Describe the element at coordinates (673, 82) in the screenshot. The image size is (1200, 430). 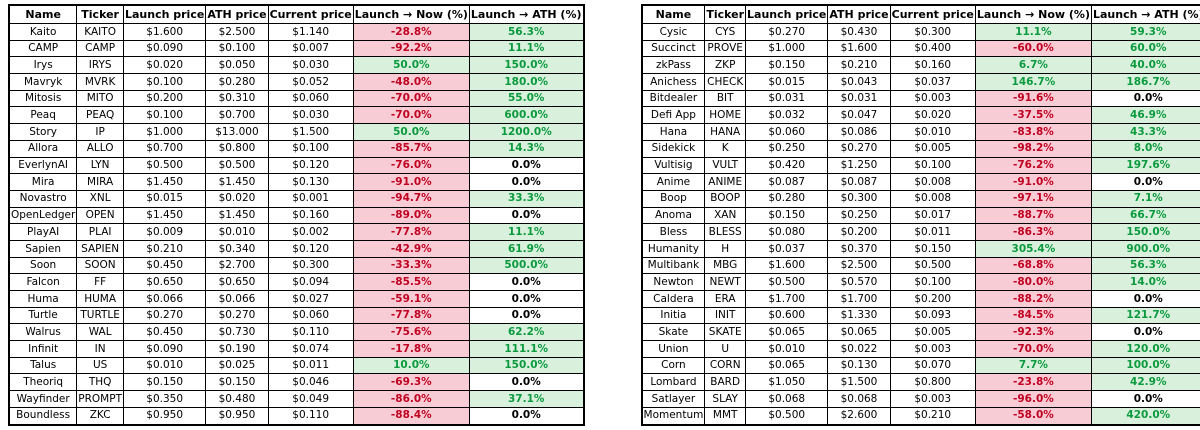
I see `cell-name: Anichess` at that location.